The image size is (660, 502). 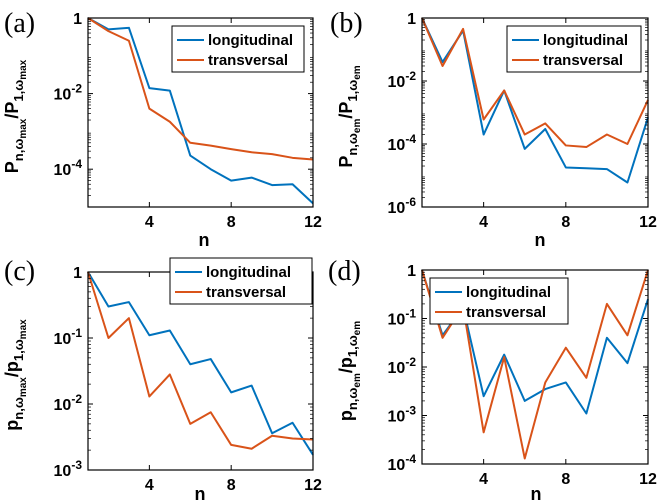 I want to click on panel-label: (a), so click(x=19, y=23).